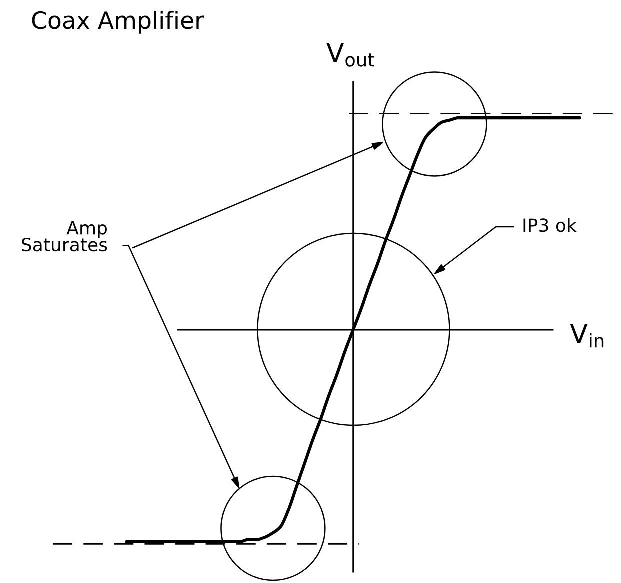  I want to click on y-axis-title: V$_{out}$, so click(350, 55).